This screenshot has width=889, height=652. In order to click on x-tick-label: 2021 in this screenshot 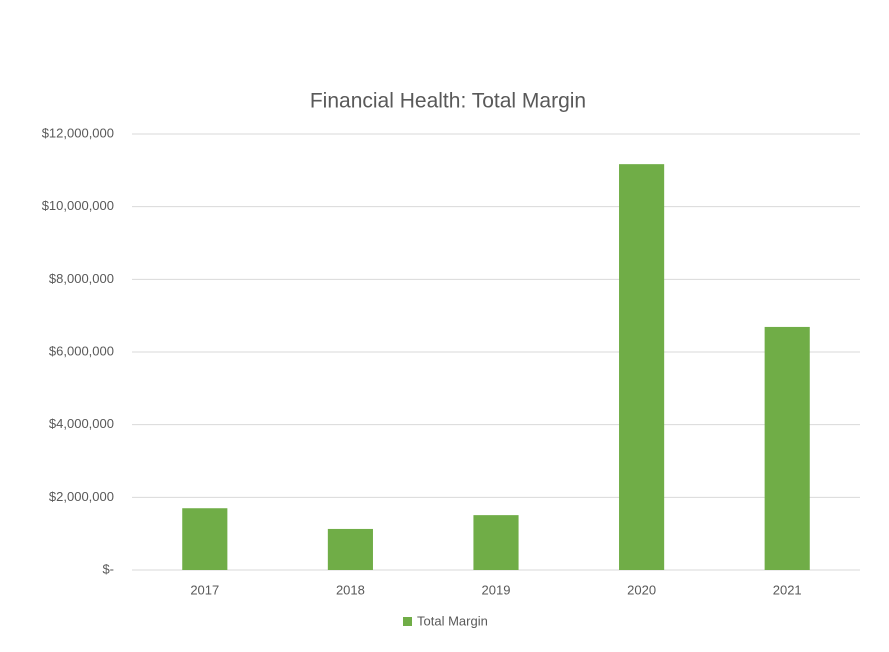, I will do `click(787, 589)`.